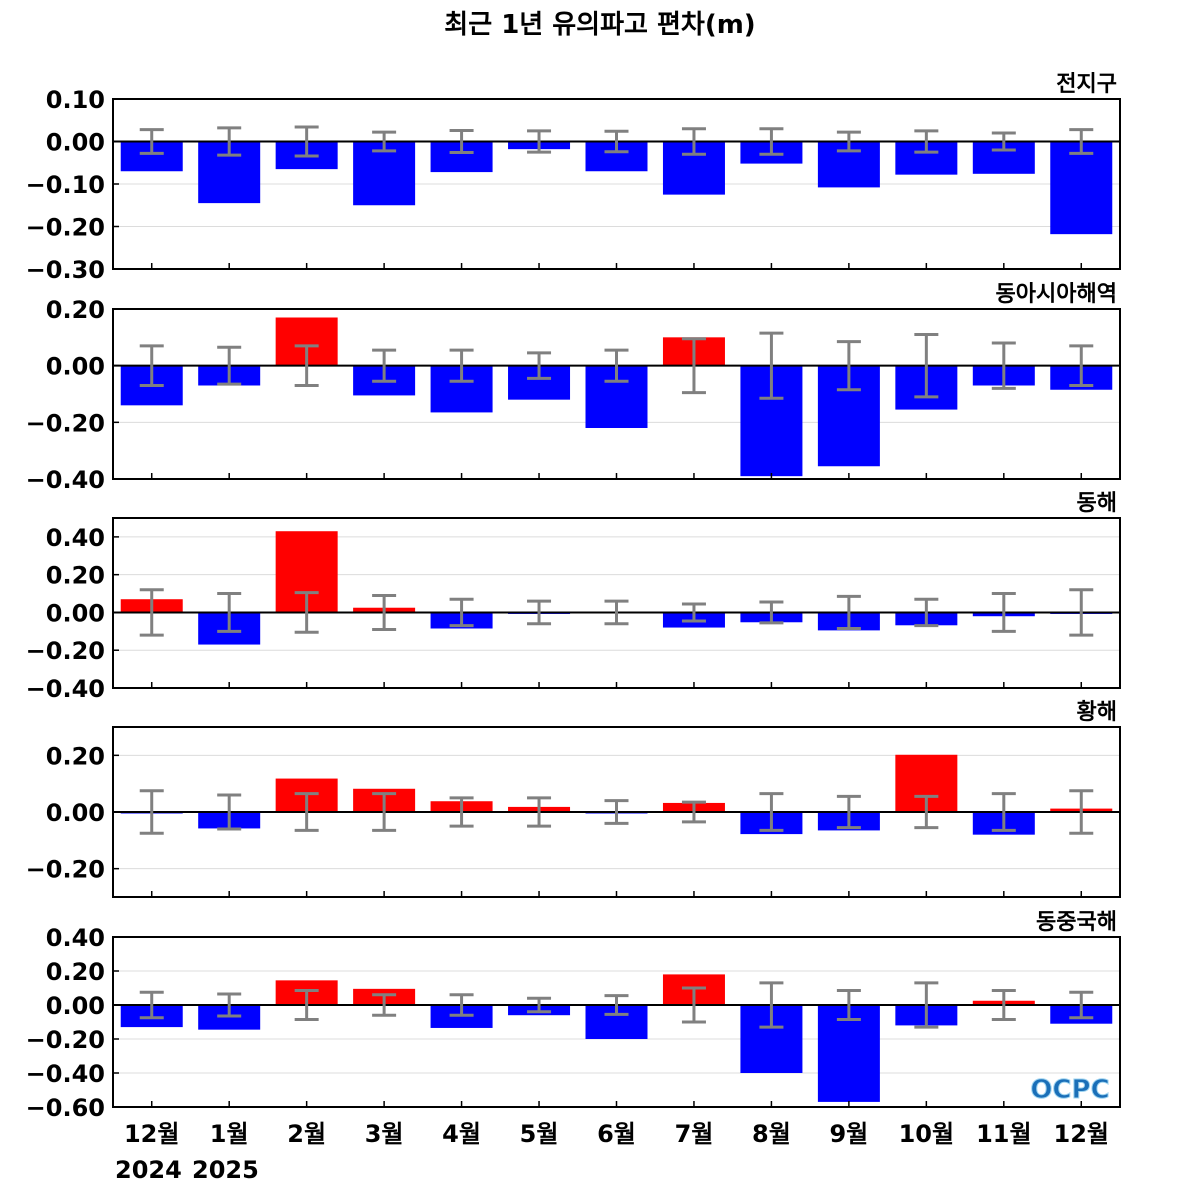  What do you see at coordinates (461, 1134) in the screenshot?
I see `x-tick-label: 4월` at bounding box center [461, 1134].